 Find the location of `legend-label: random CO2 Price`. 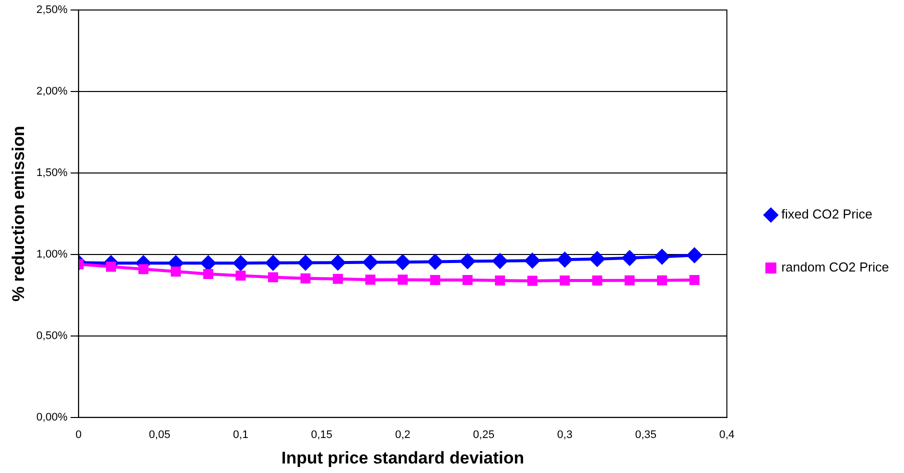

legend-label: random CO2 Price is located at coordinates (835, 267).